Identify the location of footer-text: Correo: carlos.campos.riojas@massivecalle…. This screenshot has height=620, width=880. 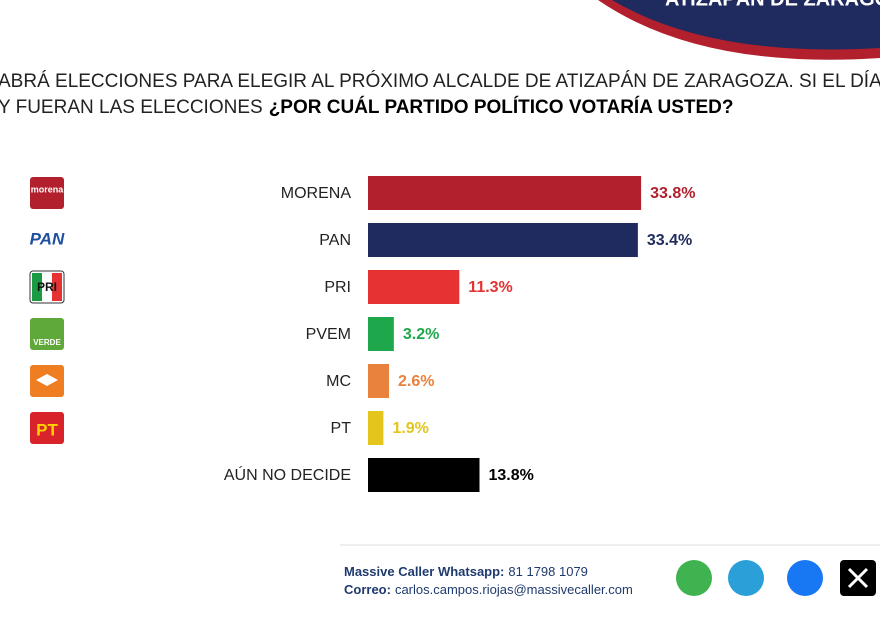
(488, 589).